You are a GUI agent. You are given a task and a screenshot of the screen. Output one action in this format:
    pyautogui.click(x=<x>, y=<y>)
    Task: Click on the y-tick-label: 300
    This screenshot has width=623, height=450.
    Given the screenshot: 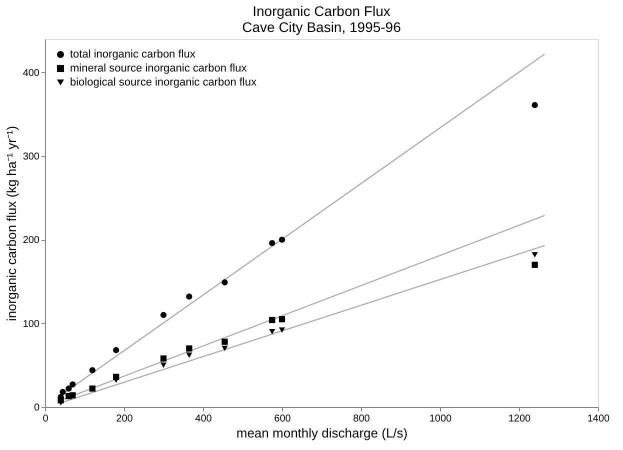 What is the action you would take?
    pyautogui.click(x=31, y=157)
    